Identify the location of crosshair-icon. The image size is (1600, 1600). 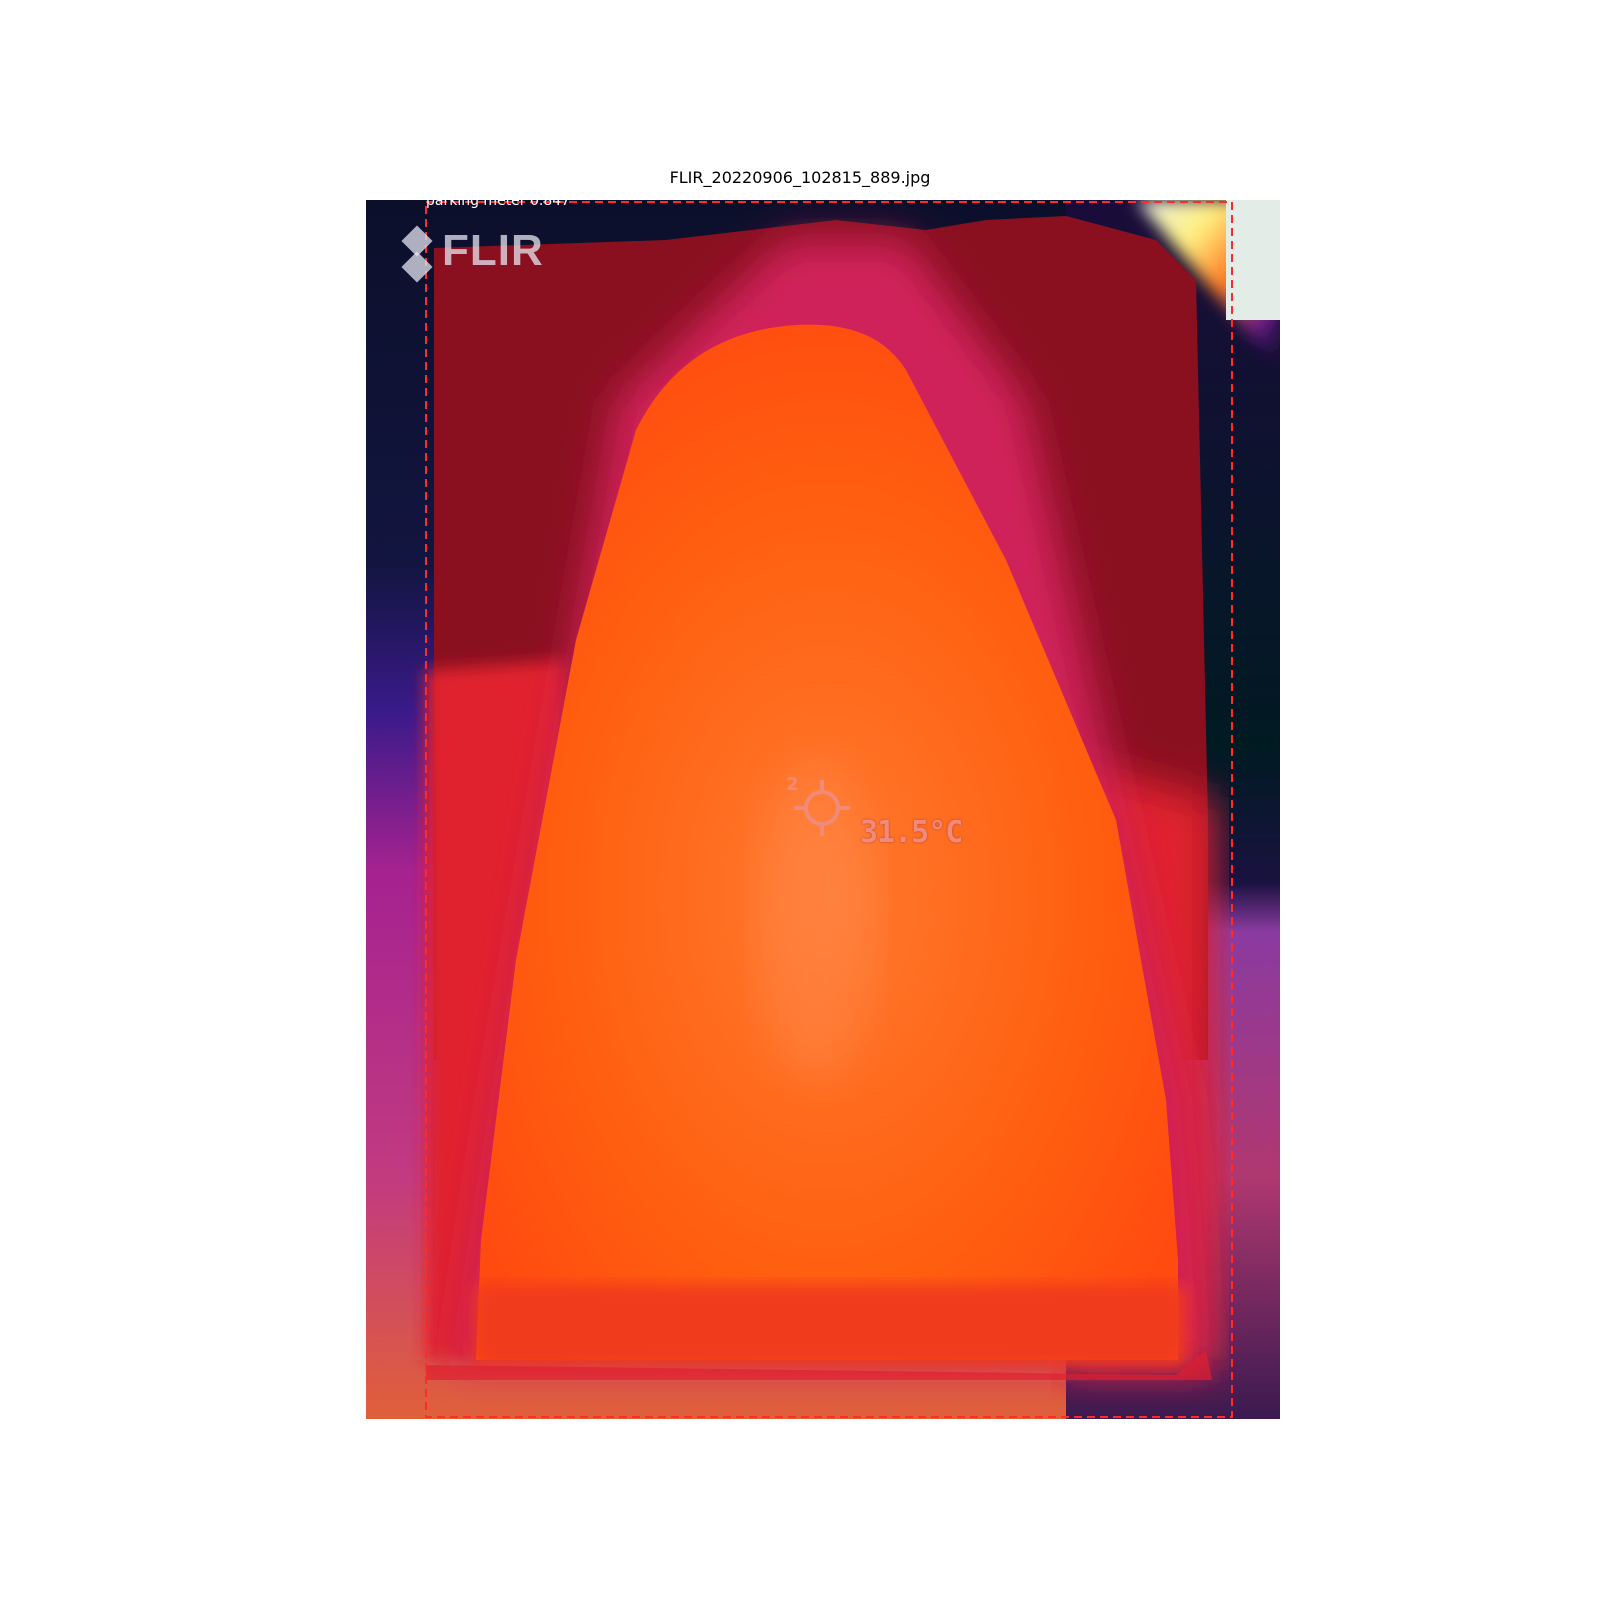
(822, 808).